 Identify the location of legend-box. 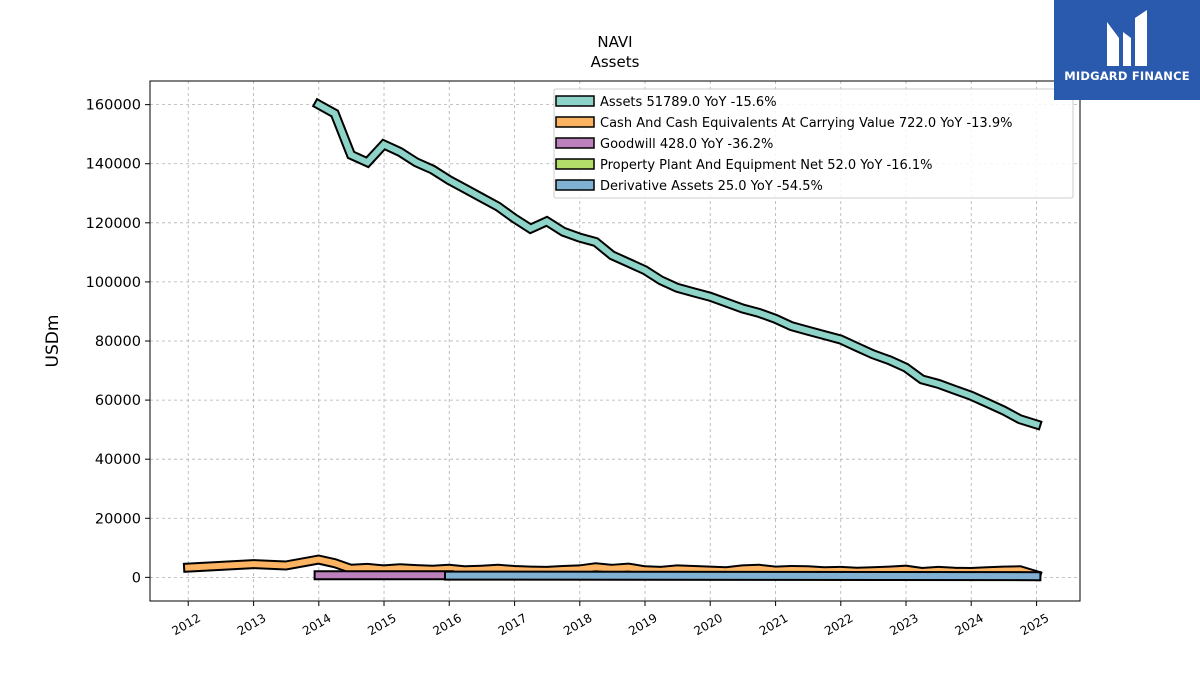
(813, 143).